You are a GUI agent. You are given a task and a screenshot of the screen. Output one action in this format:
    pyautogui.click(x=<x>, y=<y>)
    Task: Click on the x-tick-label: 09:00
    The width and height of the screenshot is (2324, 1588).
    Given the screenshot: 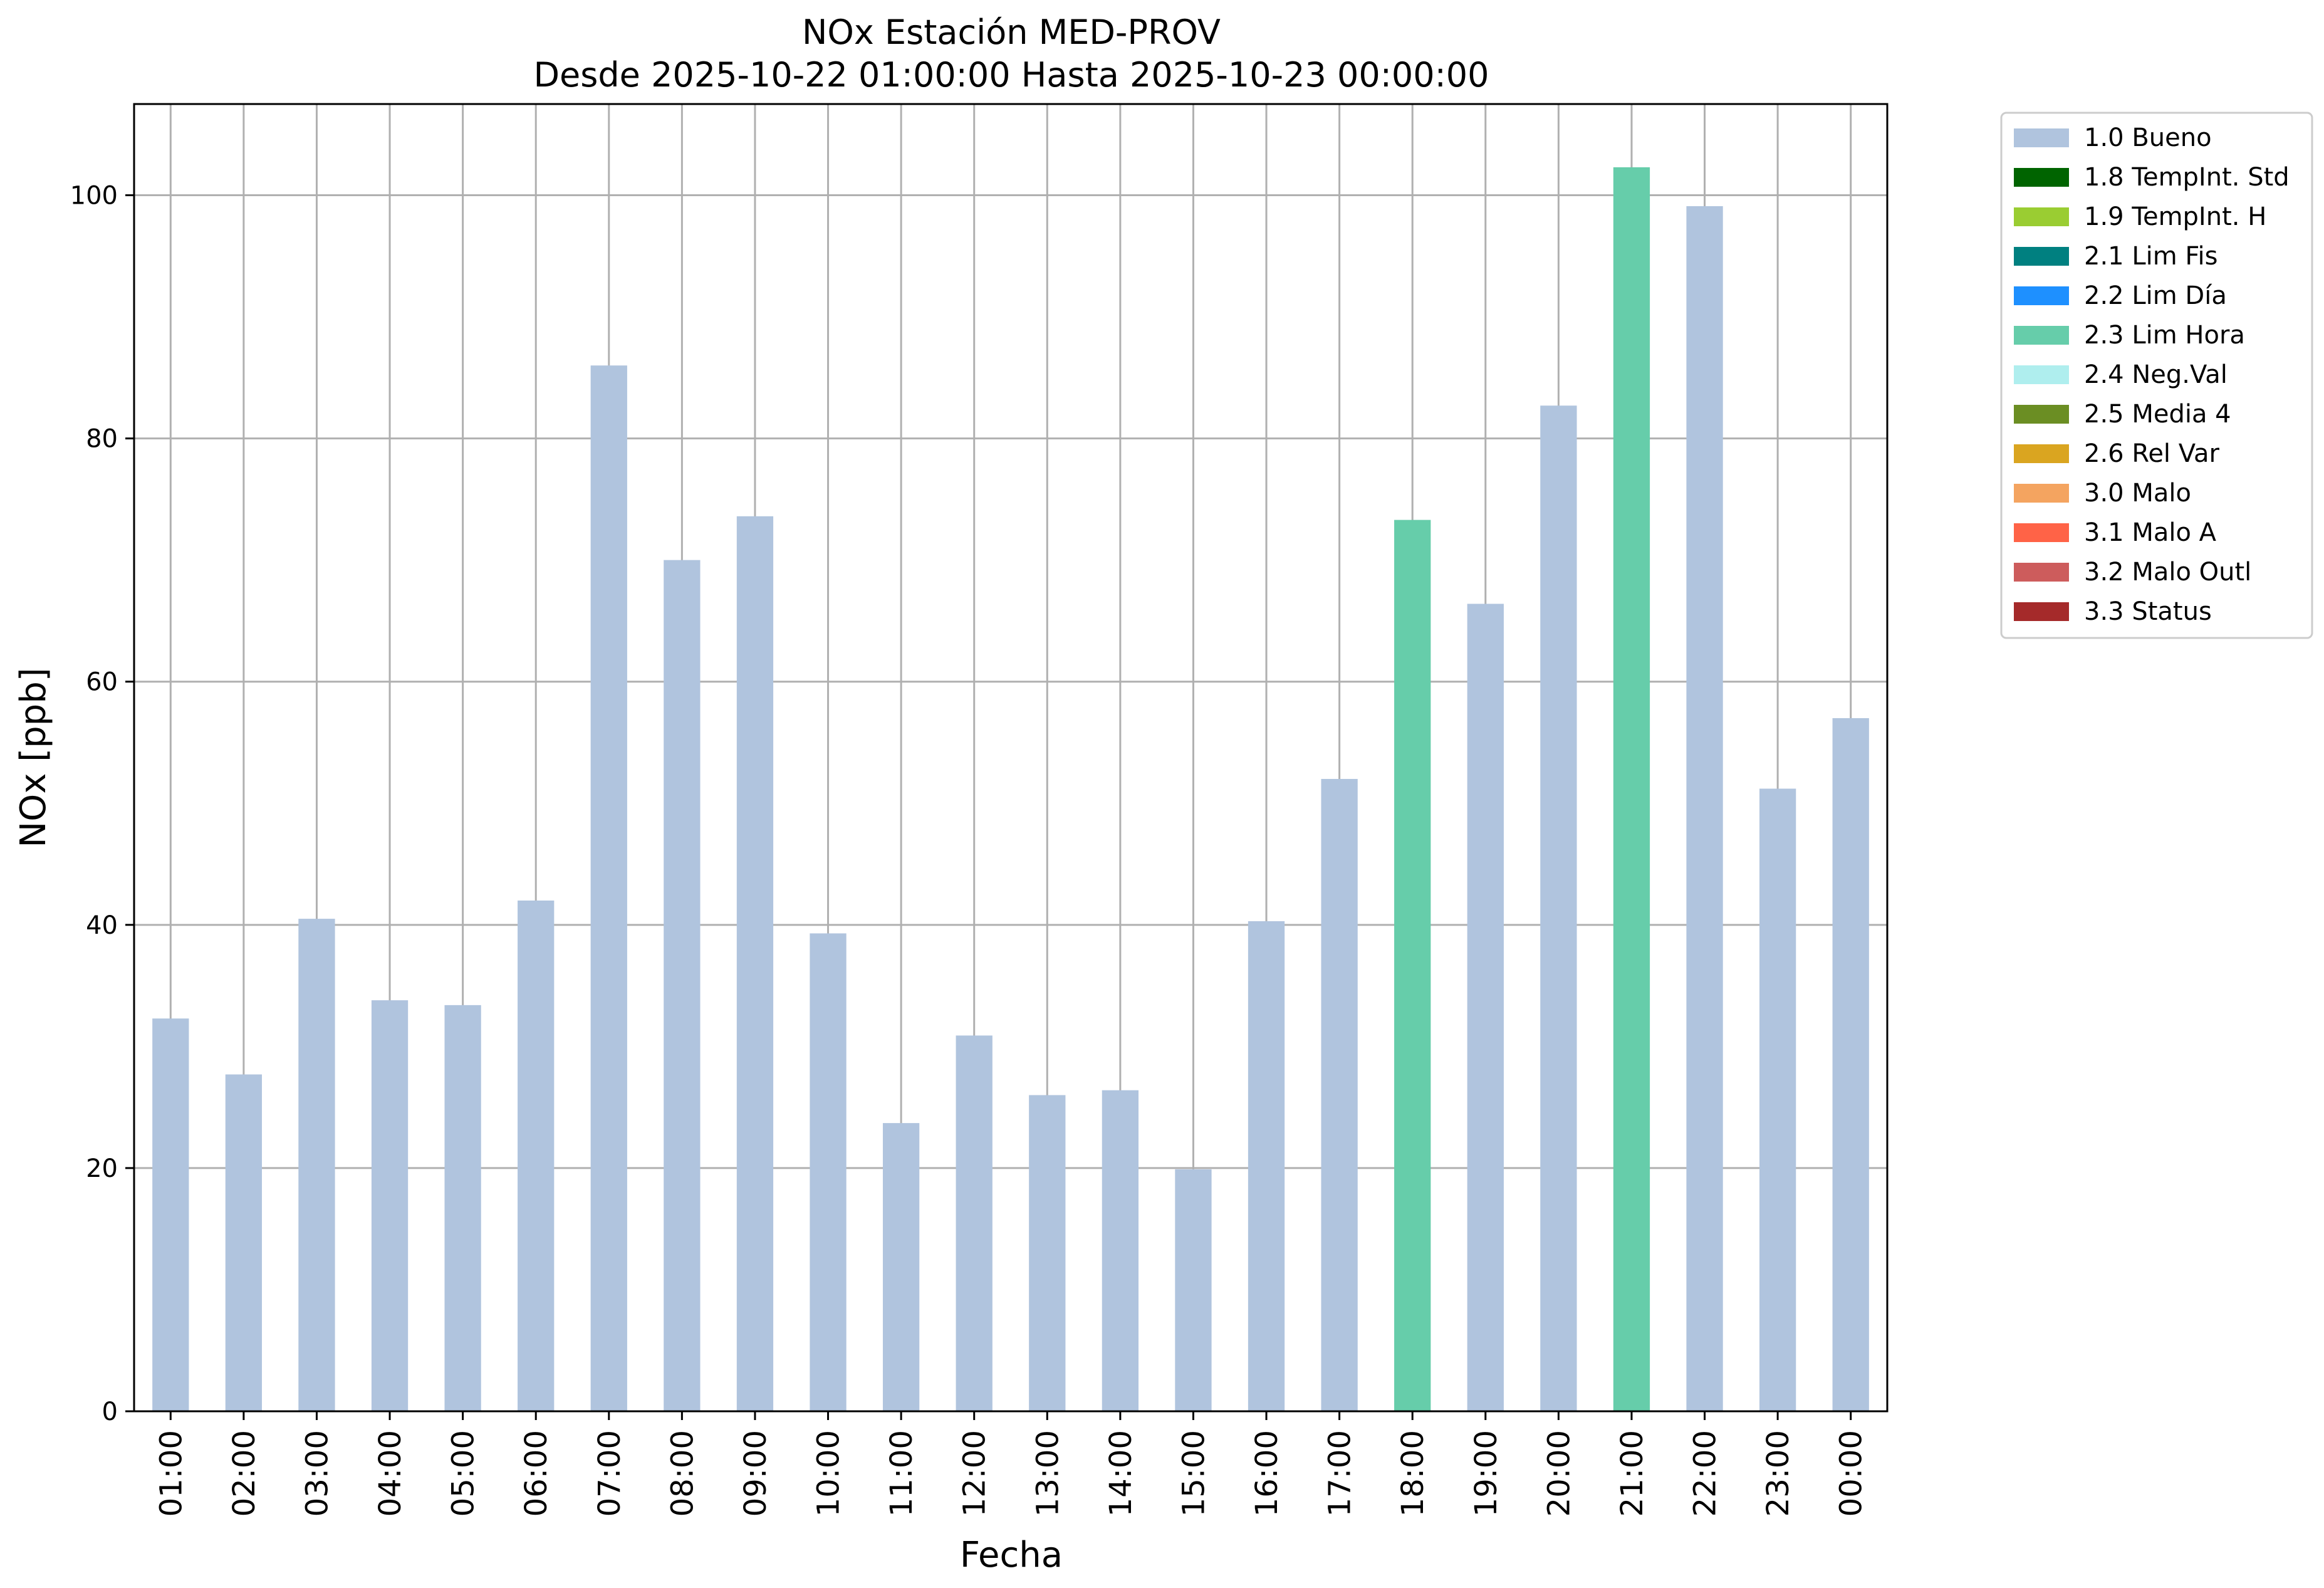 What is the action you would take?
    pyautogui.click(x=755, y=1474)
    